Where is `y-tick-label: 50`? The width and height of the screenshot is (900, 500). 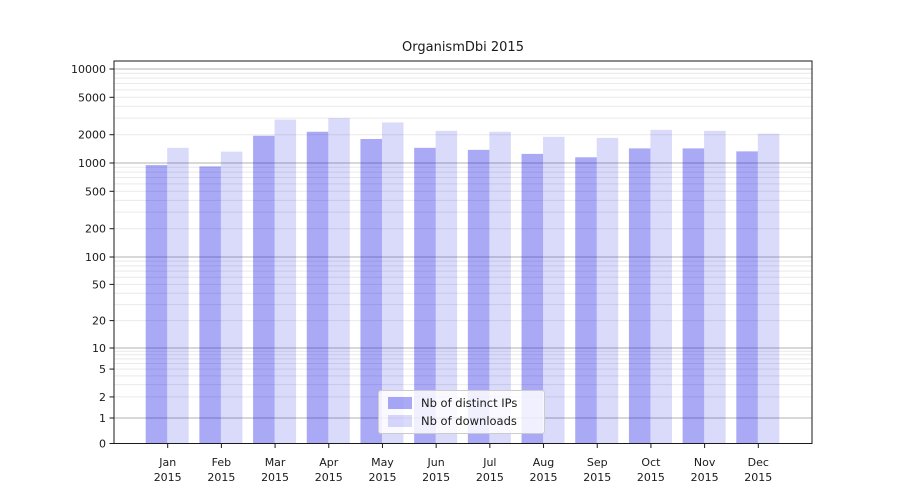 y-tick-label: 50 is located at coordinates (99, 284).